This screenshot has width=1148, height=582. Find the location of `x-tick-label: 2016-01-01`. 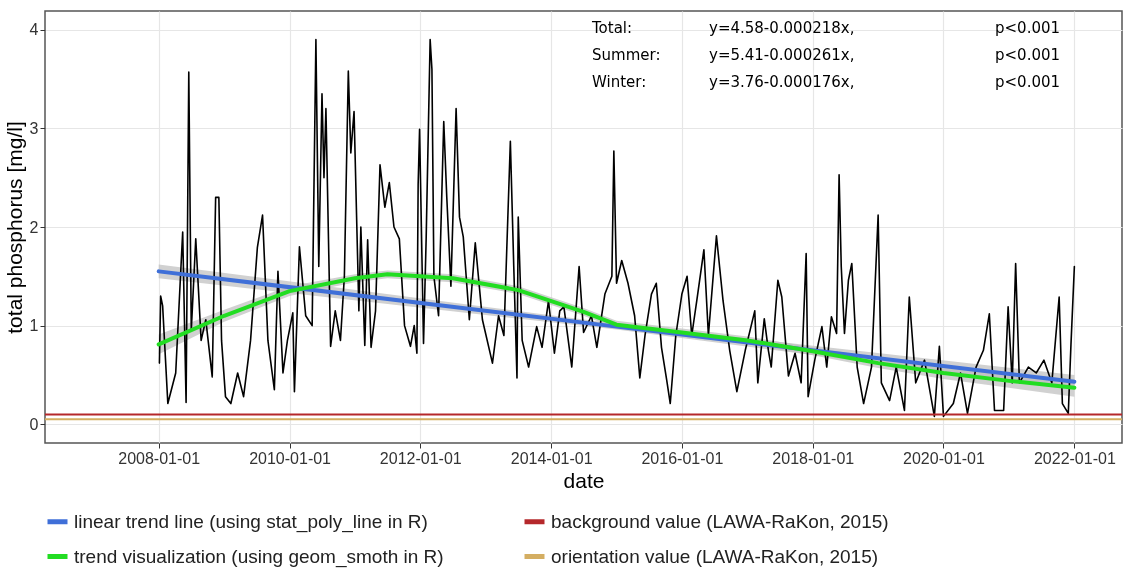

x-tick-label: 2016-01-01 is located at coordinates (682, 458).